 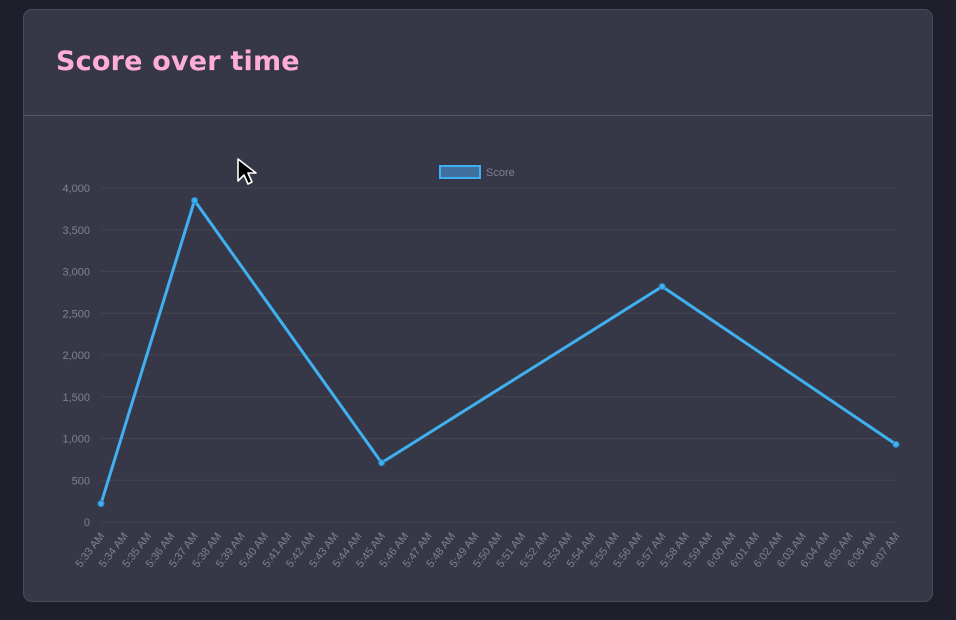 What do you see at coordinates (81, 481) in the screenshot?
I see `y-tick-label: 500` at bounding box center [81, 481].